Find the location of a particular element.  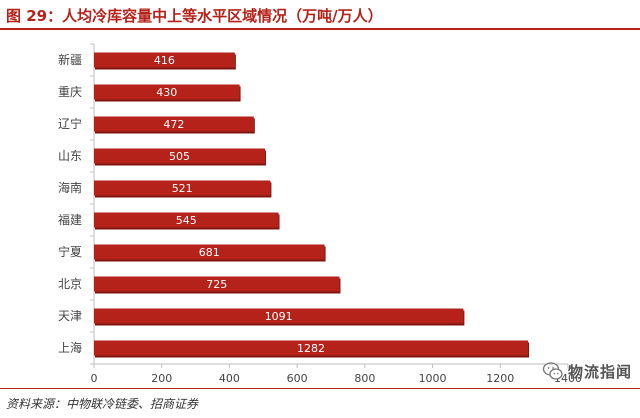

title-bar: 图 29：人均冷库容量中上等水平区域情况（万吨/万人） is located at coordinates (320, 15).